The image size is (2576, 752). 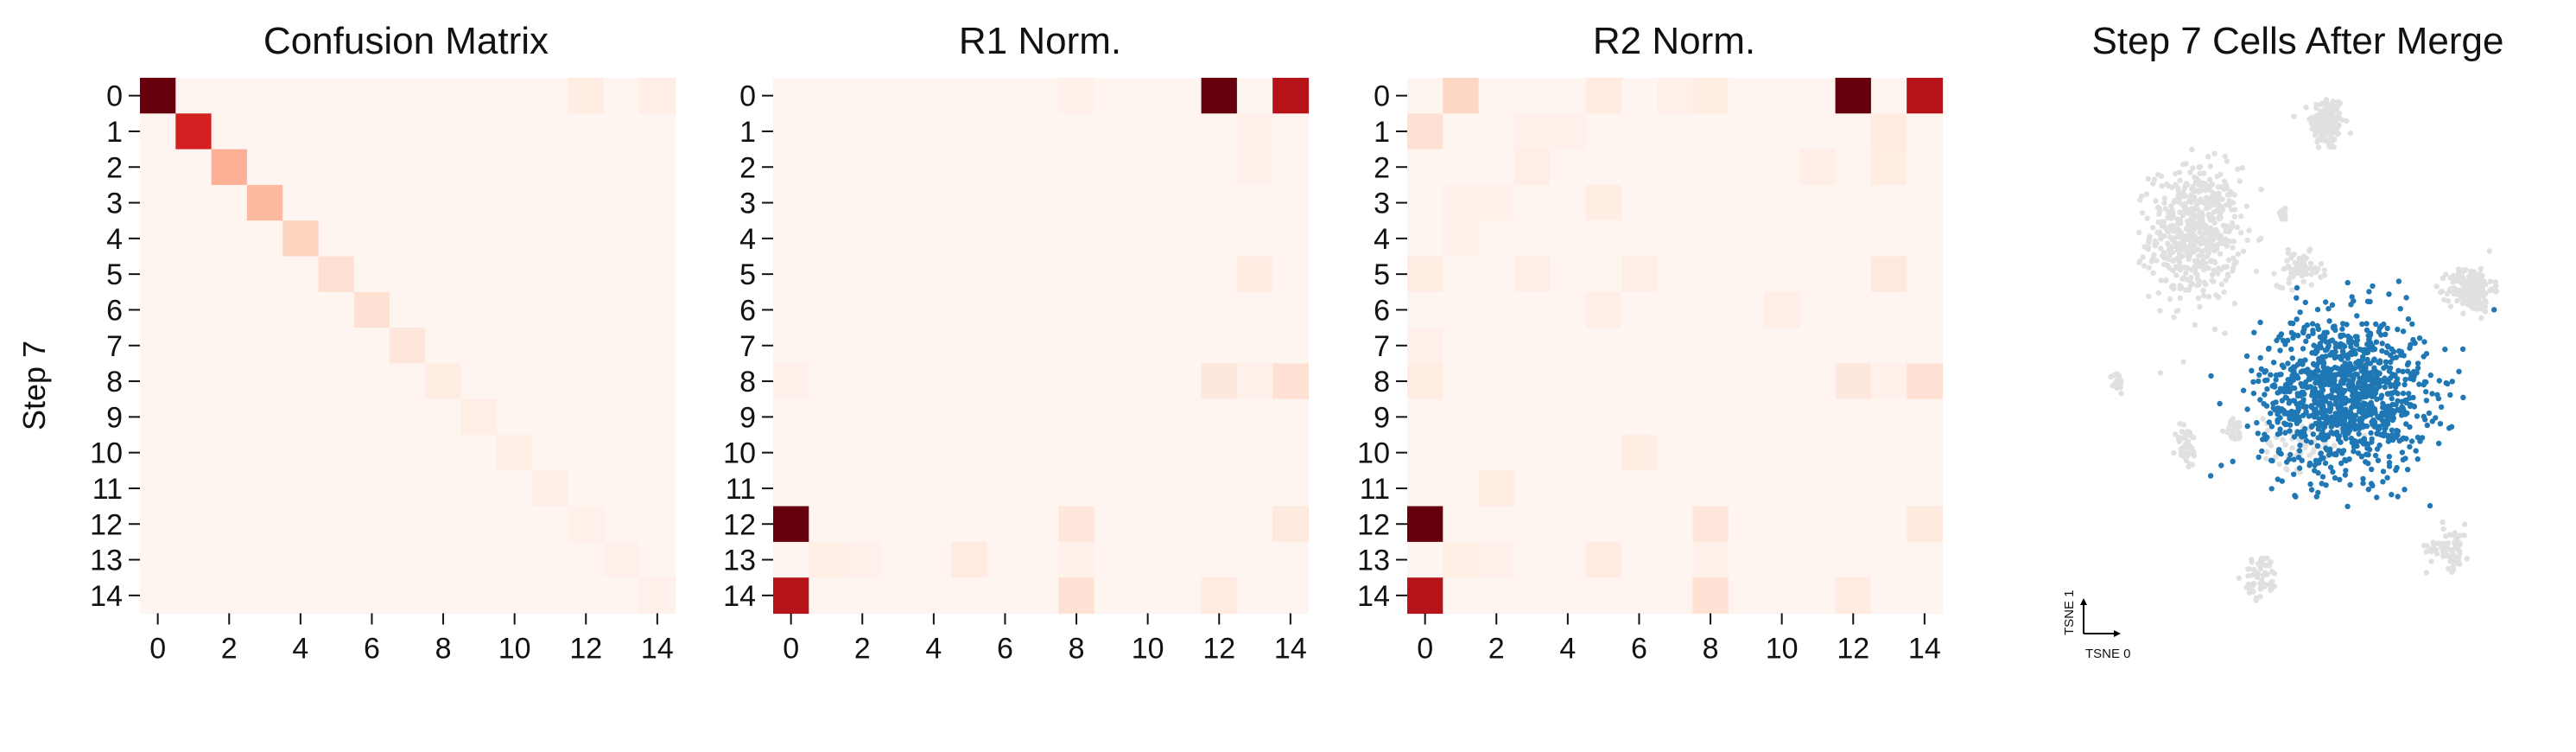 I want to click on y-tick-label: 11, so click(x=1375, y=489).